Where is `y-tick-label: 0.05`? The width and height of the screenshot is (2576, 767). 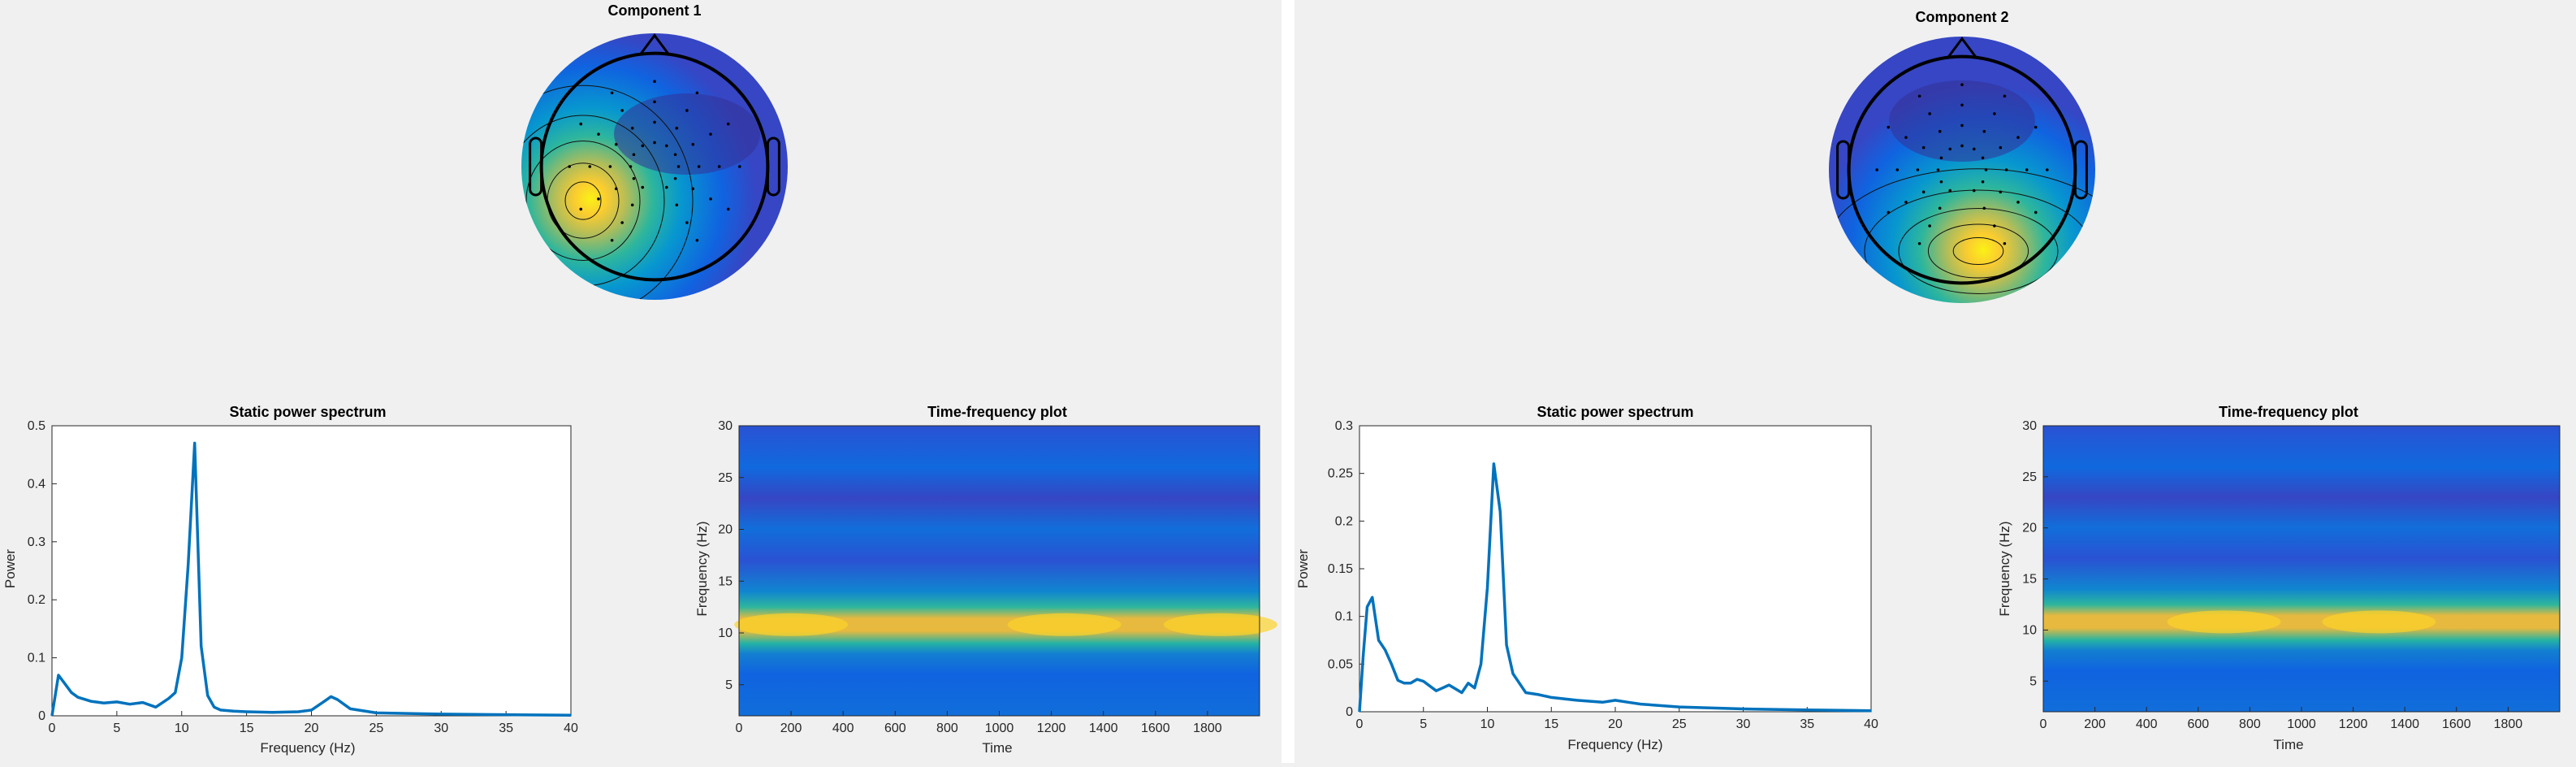
y-tick-label: 0.05 is located at coordinates (1341, 664).